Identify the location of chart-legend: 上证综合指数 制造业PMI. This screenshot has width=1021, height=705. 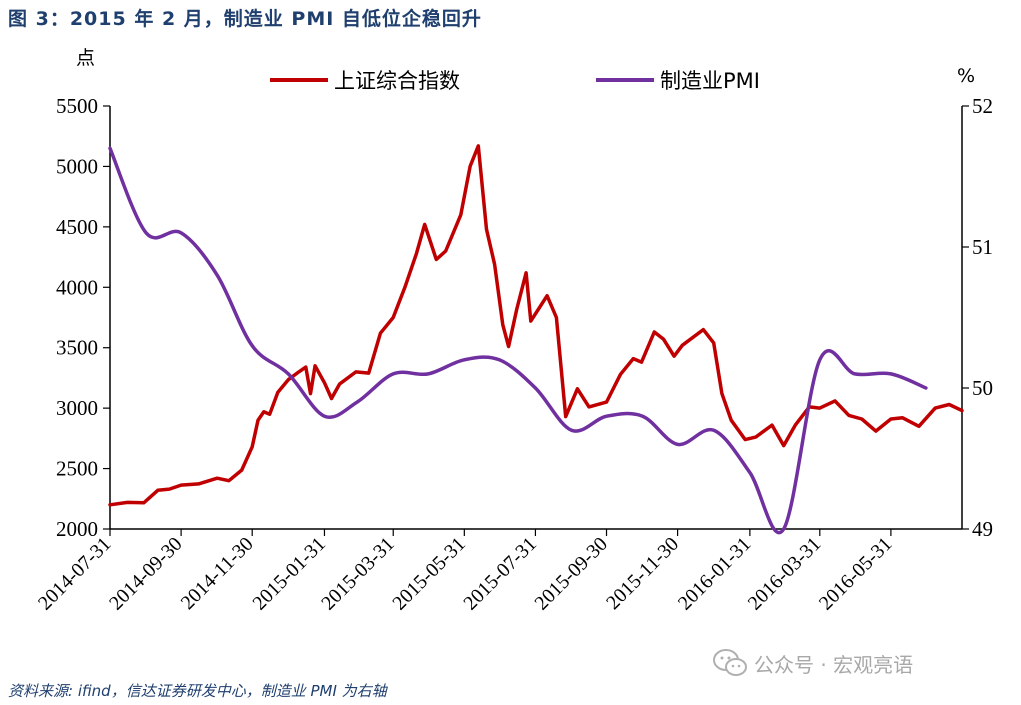
(515, 81).